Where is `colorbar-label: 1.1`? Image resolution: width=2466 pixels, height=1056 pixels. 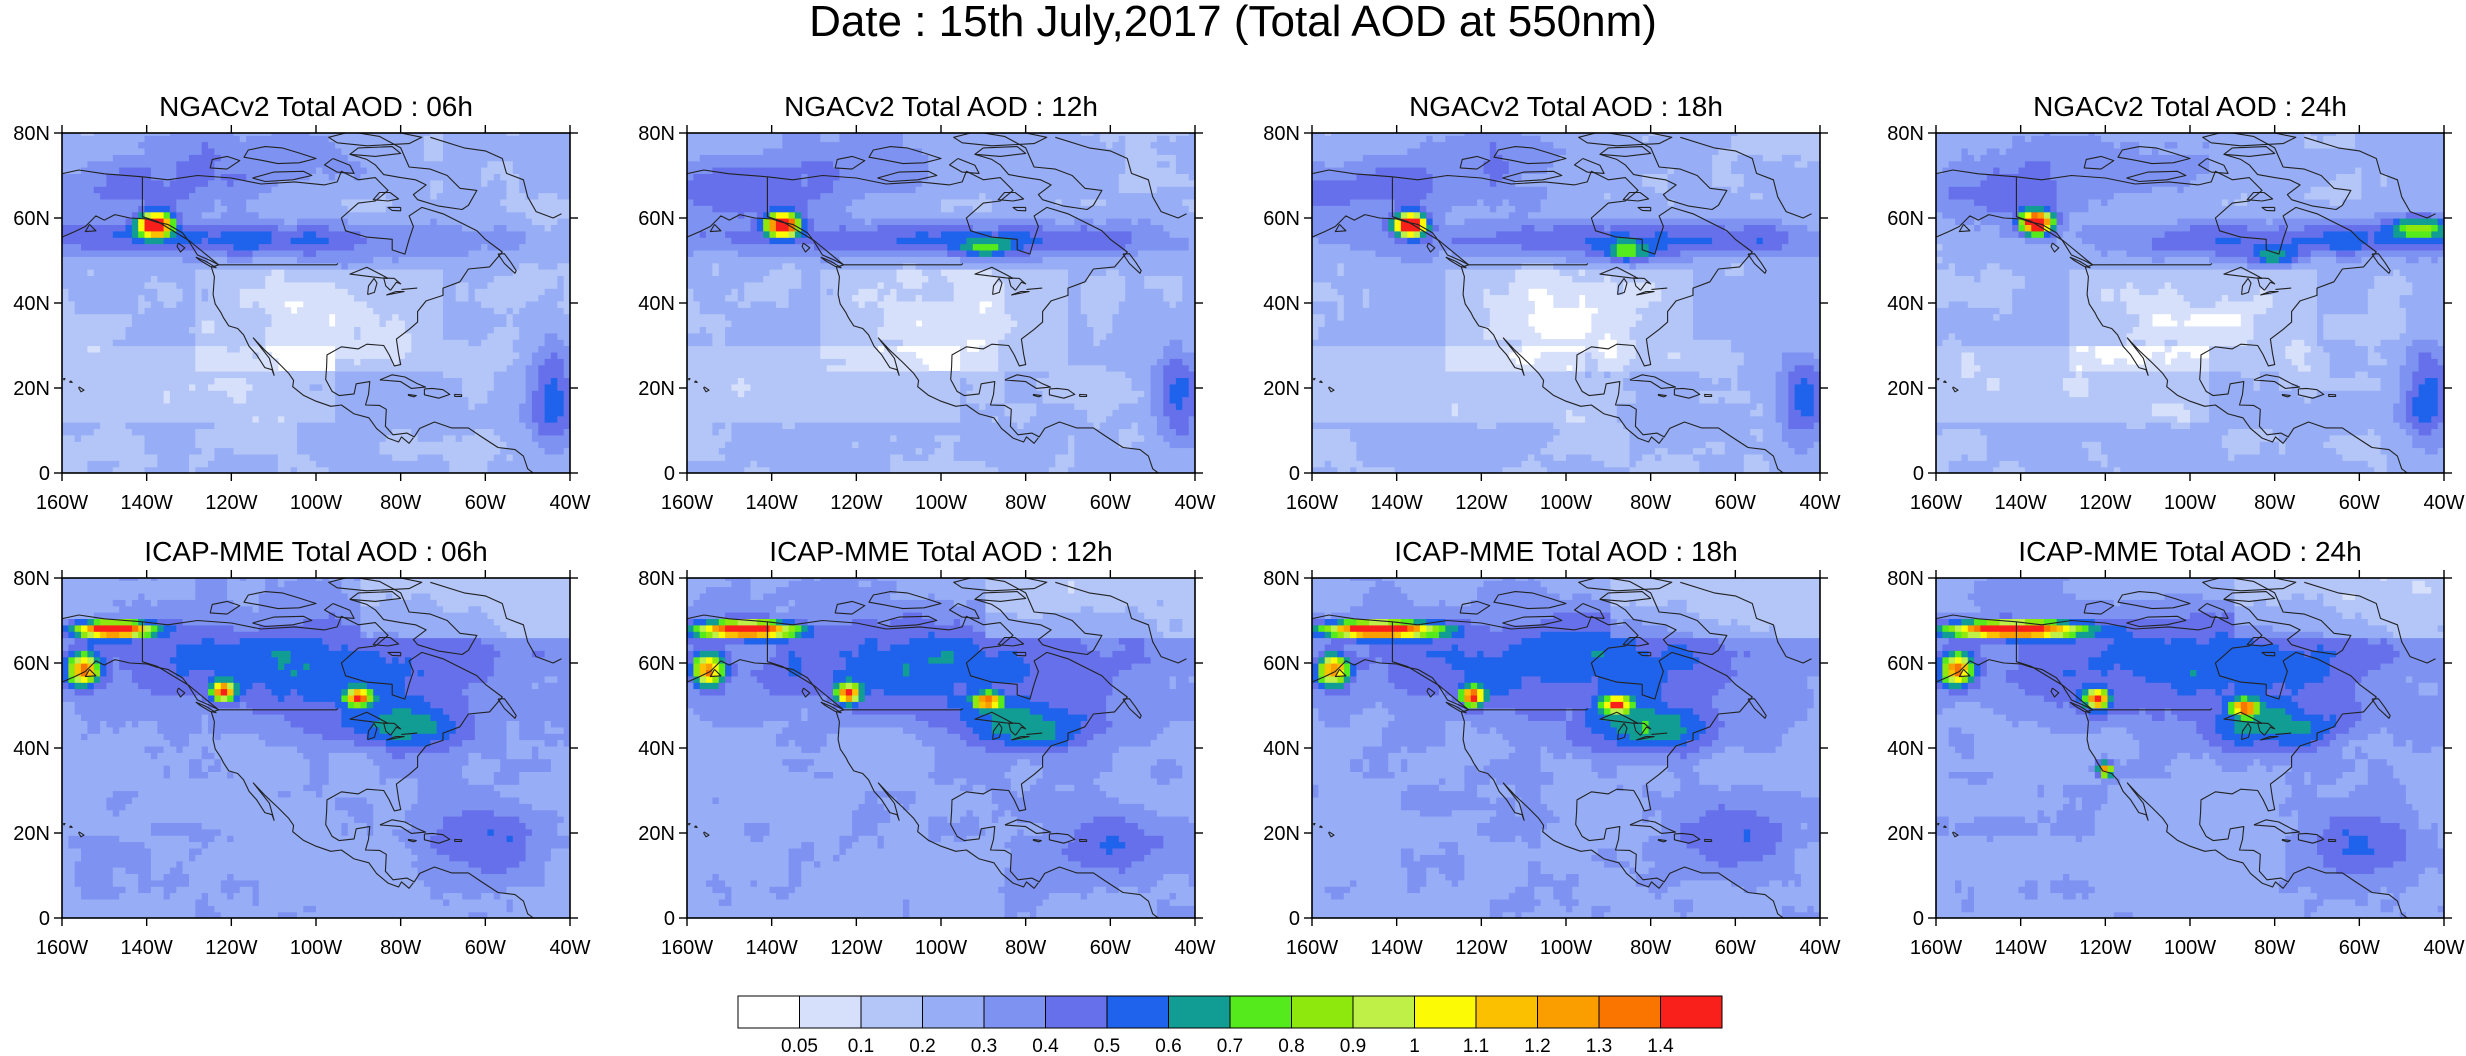
colorbar-label: 1.1 is located at coordinates (1476, 1046).